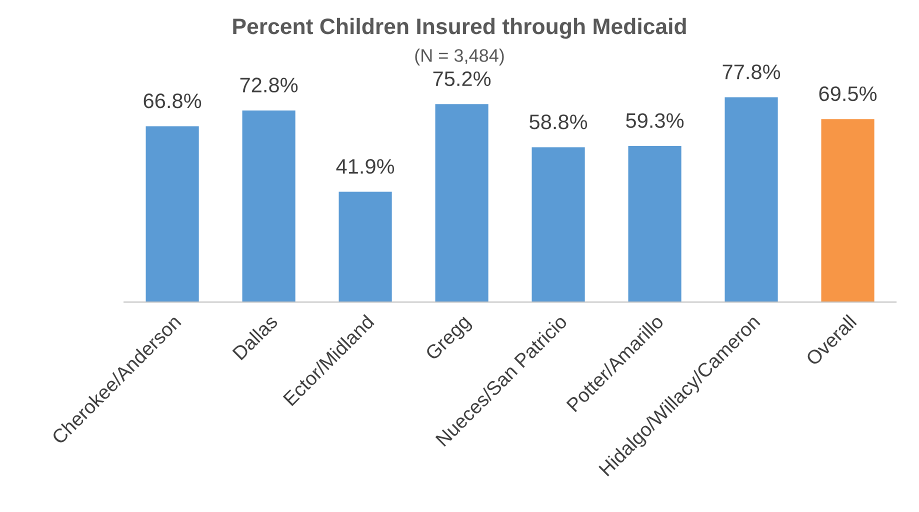  I want to click on data-label: 72.8%, so click(269, 85).